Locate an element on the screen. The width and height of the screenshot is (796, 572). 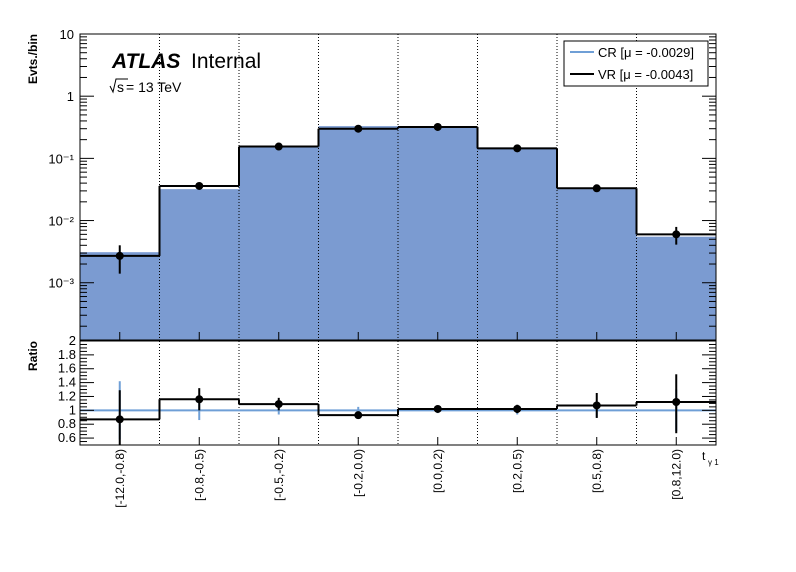
x-category-label-5: [0.2,0.5) is located at coordinates (517, 471).